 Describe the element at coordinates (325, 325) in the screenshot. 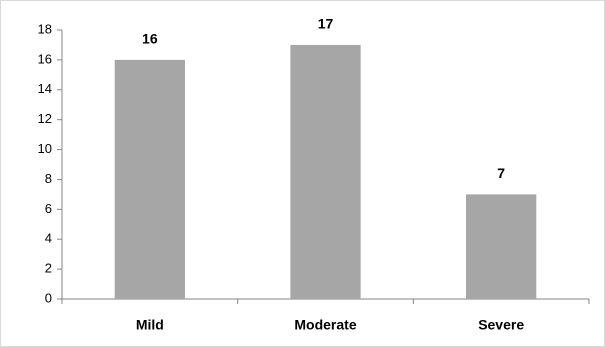

I see `x-tick-label: Moderate` at that location.